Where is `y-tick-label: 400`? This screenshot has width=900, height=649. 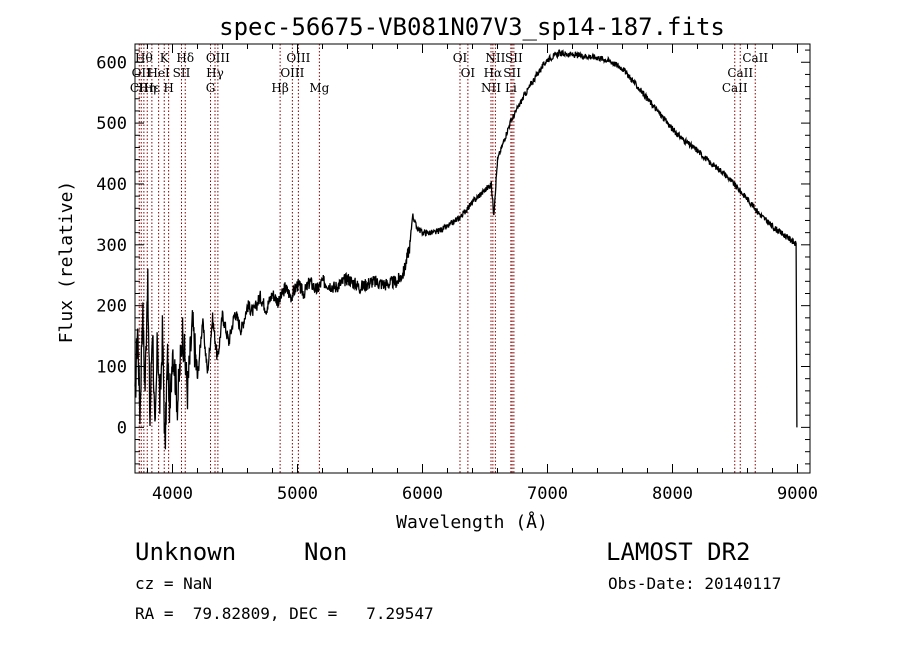 y-tick-label: 400 is located at coordinates (111, 185).